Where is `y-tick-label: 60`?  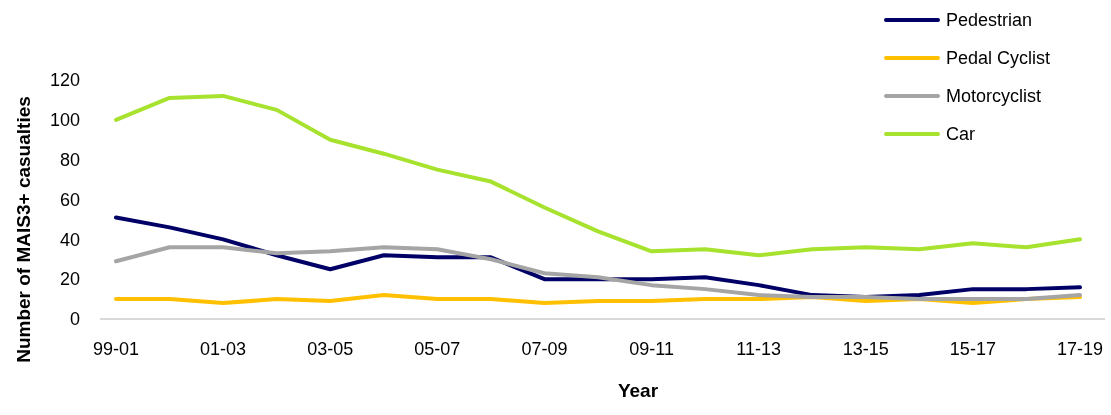
y-tick-label: 60 is located at coordinates (69, 199).